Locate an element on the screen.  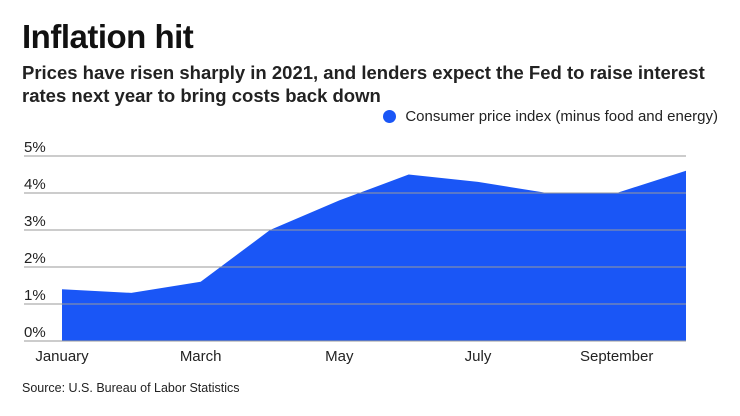
legend-marker-icon is located at coordinates (390, 116).